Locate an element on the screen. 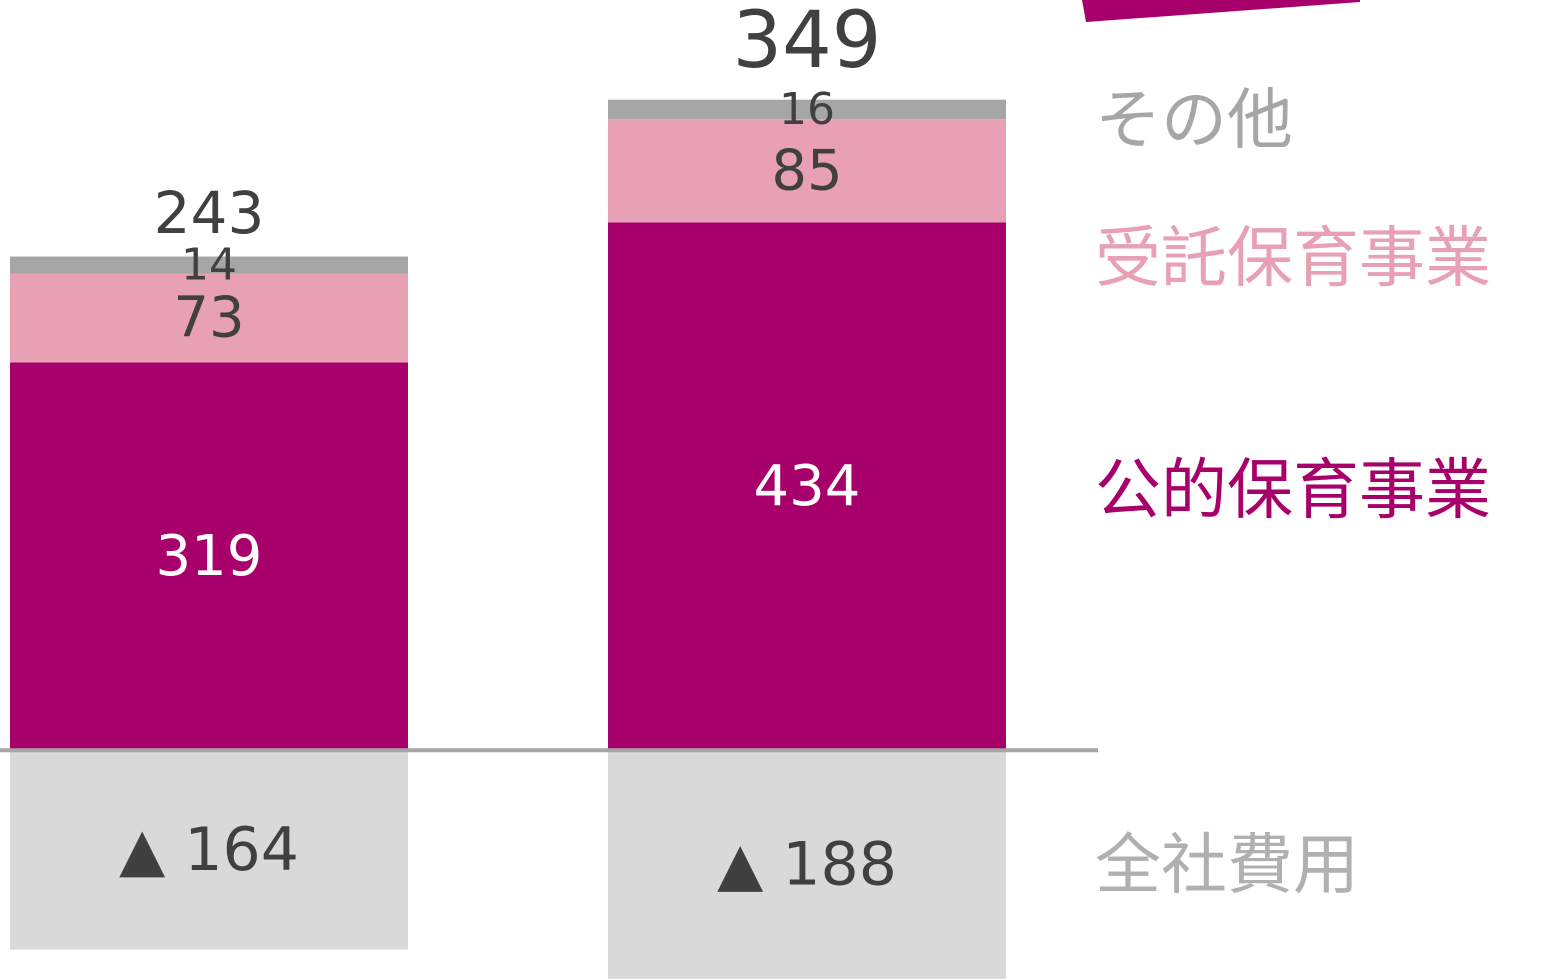  data-label: 16 is located at coordinates (807, 109).